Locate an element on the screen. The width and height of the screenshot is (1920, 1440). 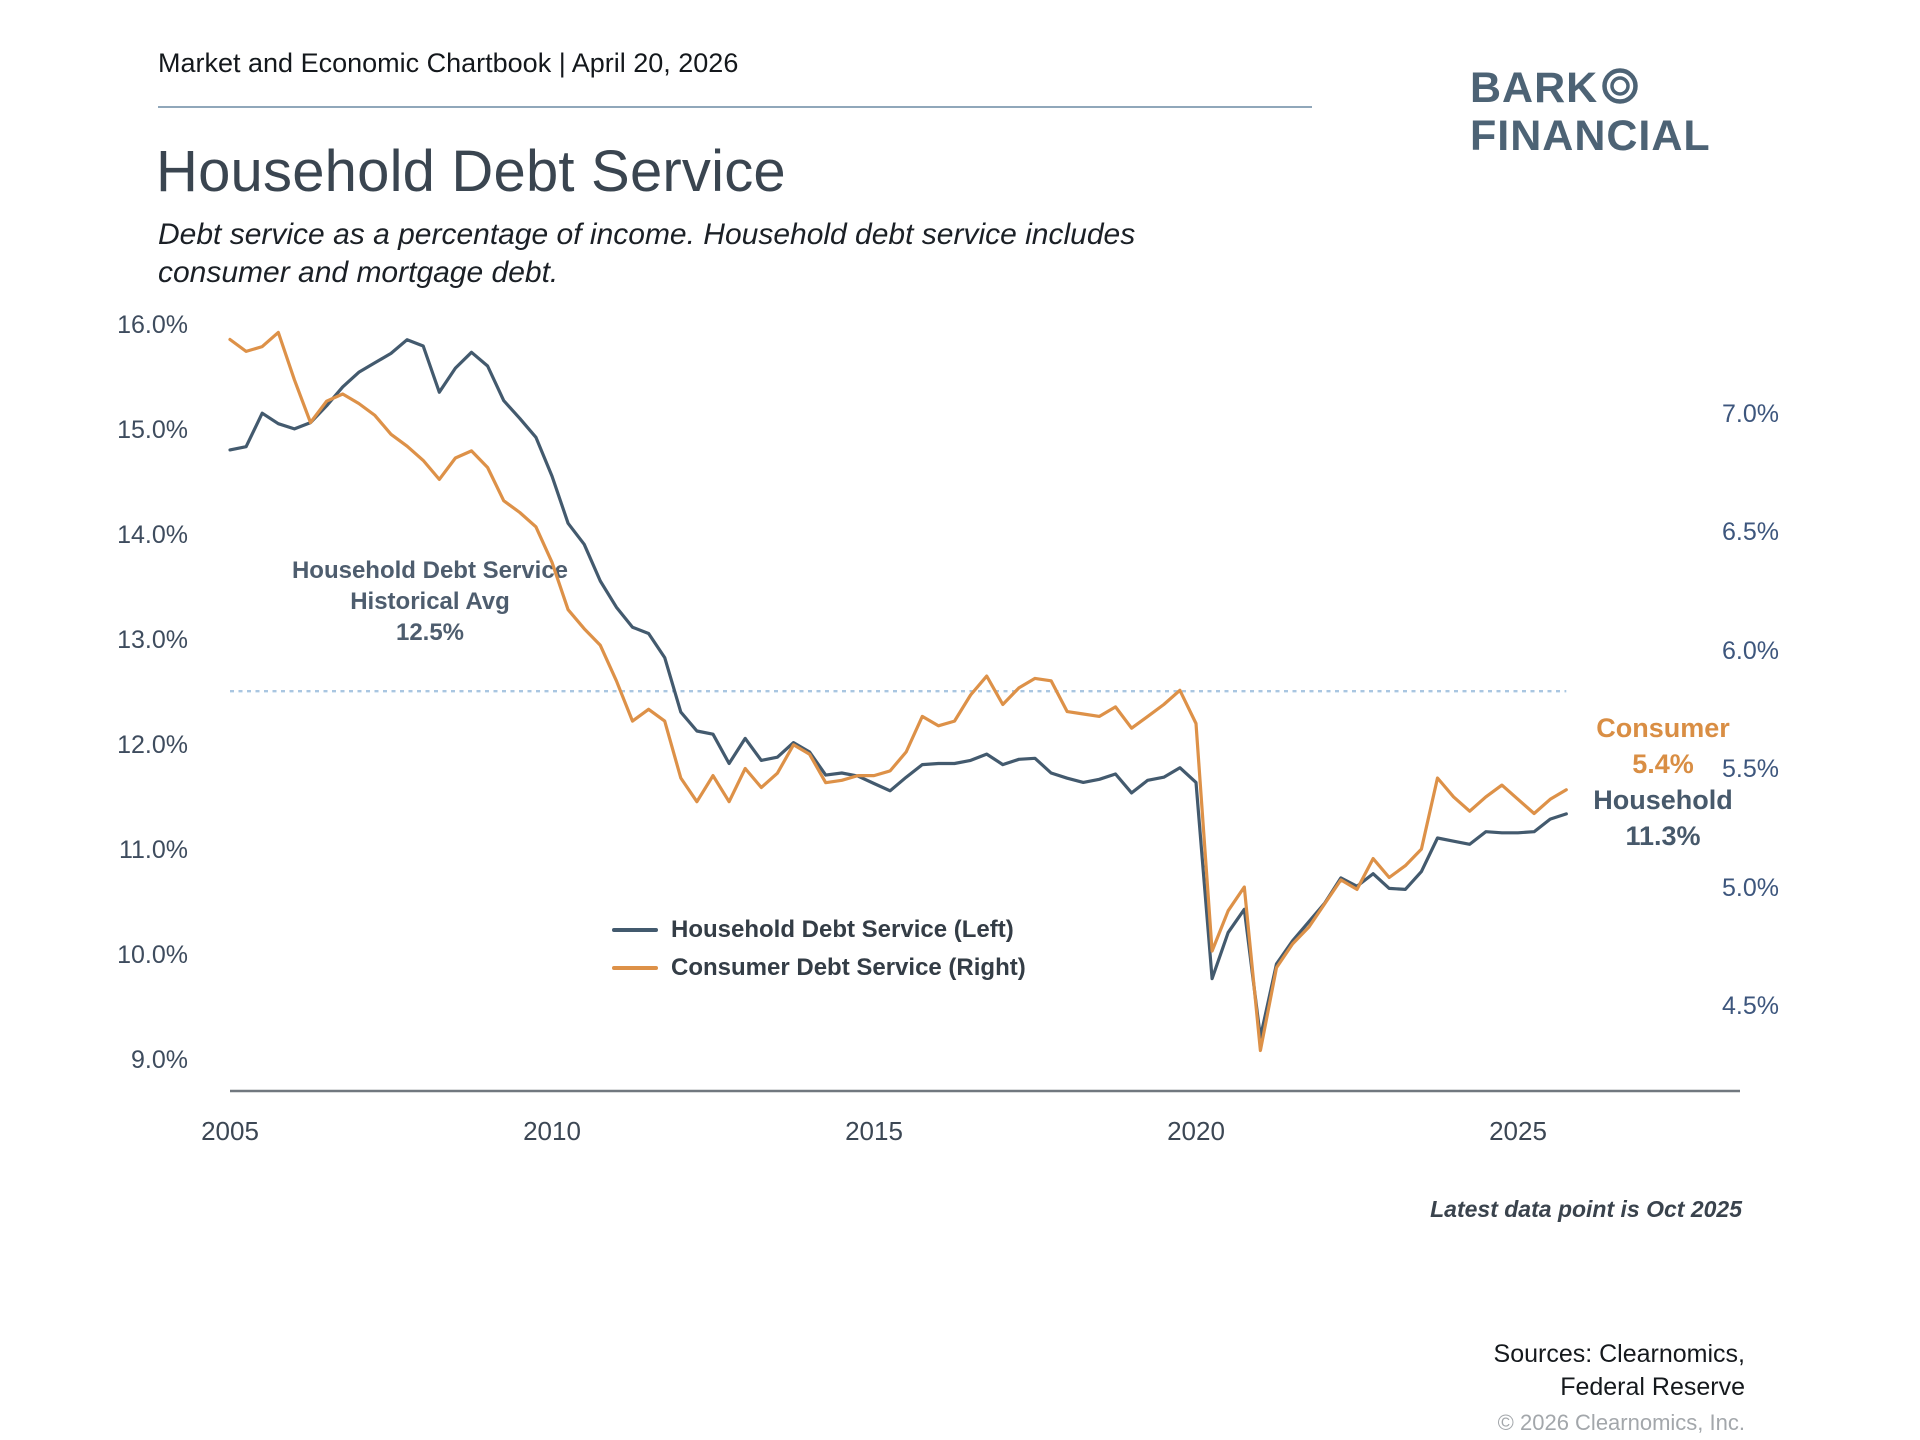
page-title: Household Debt Service is located at coordinates (471, 171).